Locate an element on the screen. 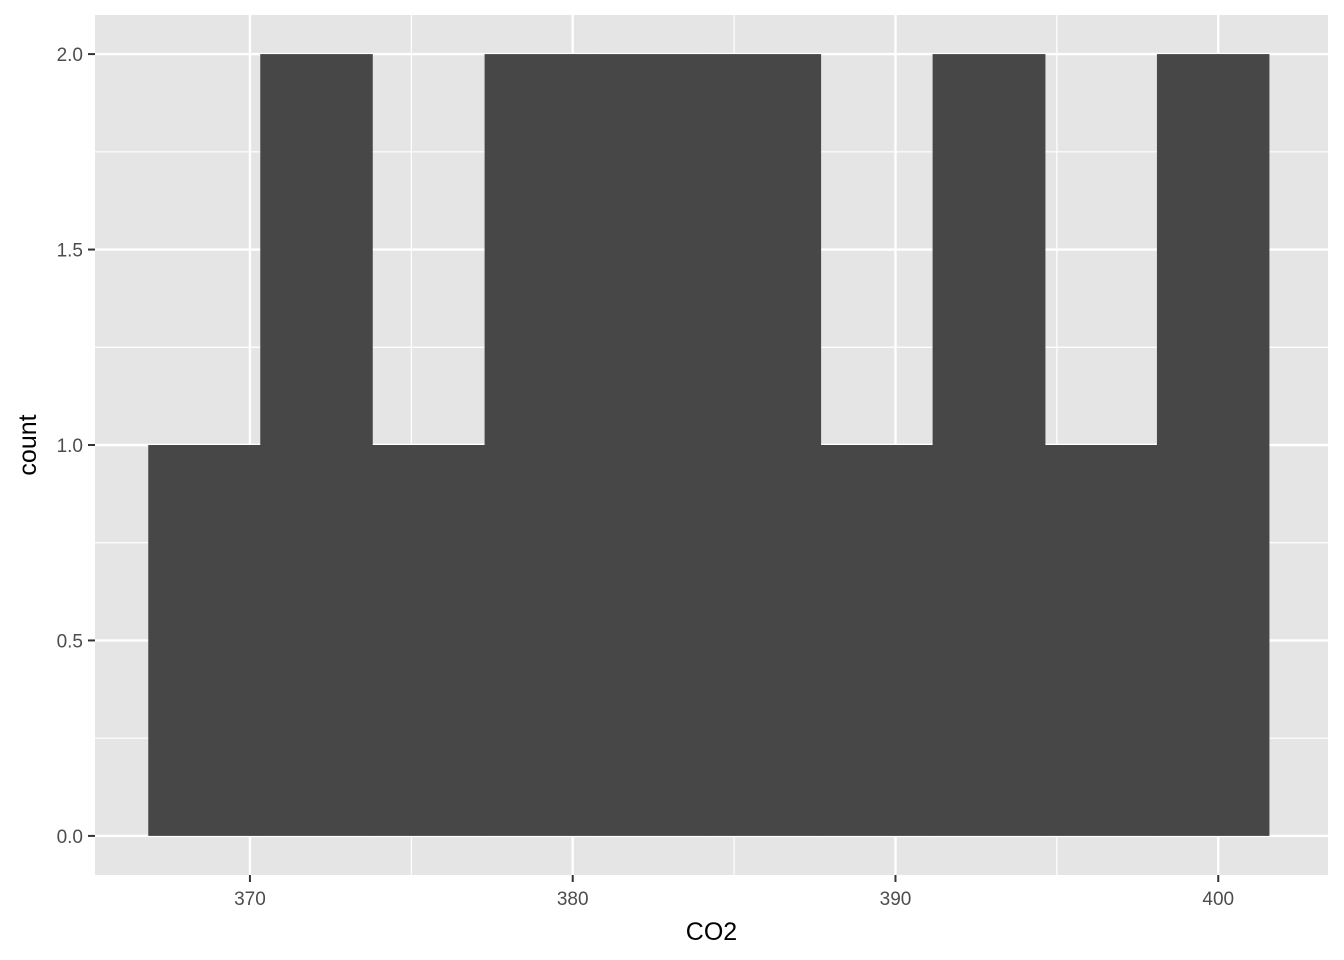 This screenshot has width=1344, height=960. x-axis: 370 380 390 400 is located at coordinates (734, 892).